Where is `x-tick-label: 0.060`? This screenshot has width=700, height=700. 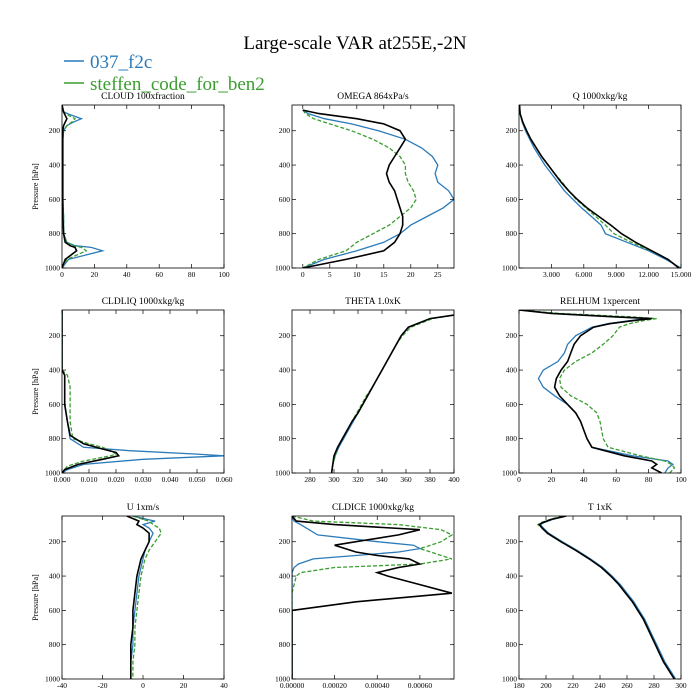 x-tick-label: 0.060 is located at coordinates (224, 479).